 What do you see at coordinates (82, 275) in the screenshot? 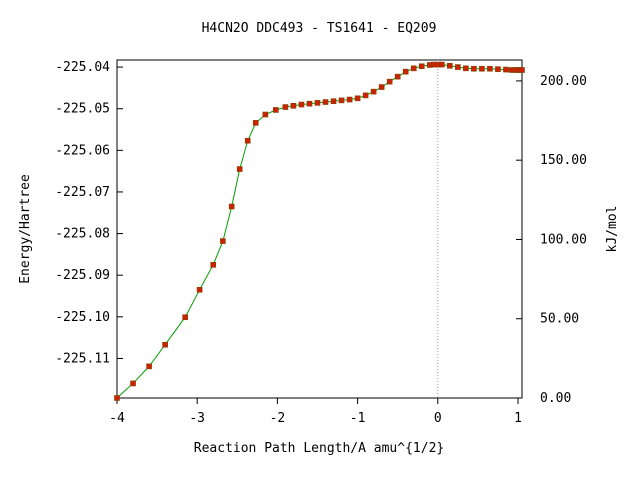
I see `y-tick-label: -225.09` at bounding box center [82, 275].